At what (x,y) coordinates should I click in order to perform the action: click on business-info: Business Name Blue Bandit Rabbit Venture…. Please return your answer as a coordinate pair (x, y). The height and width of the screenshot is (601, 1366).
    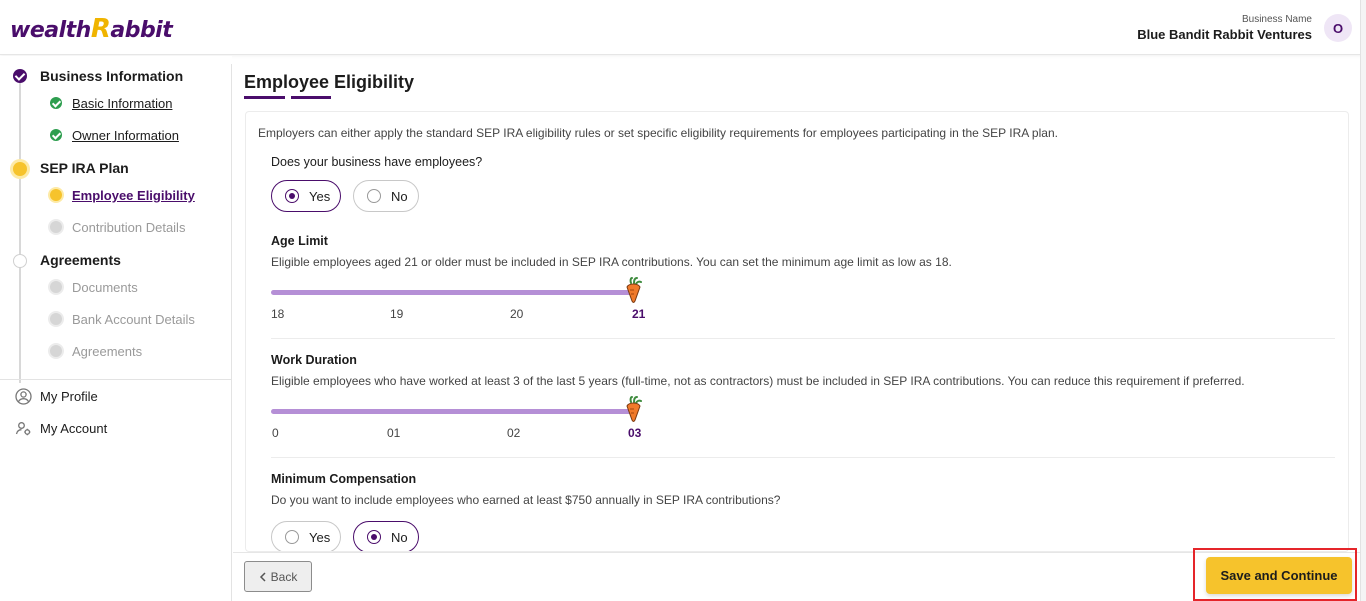
    Looking at the image, I should click on (1224, 28).